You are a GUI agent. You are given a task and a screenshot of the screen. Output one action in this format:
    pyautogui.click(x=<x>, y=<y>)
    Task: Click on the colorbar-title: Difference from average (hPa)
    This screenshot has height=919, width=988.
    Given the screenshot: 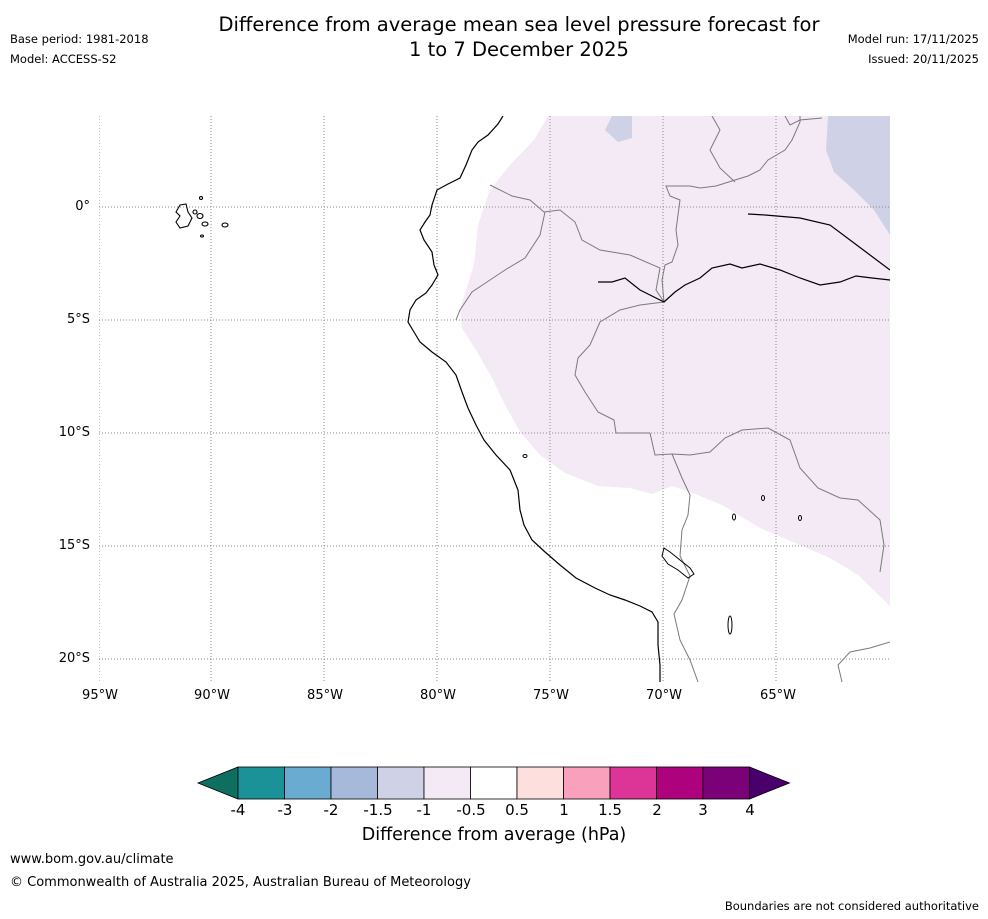 What is the action you would take?
    pyautogui.click(x=494, y=835)
    